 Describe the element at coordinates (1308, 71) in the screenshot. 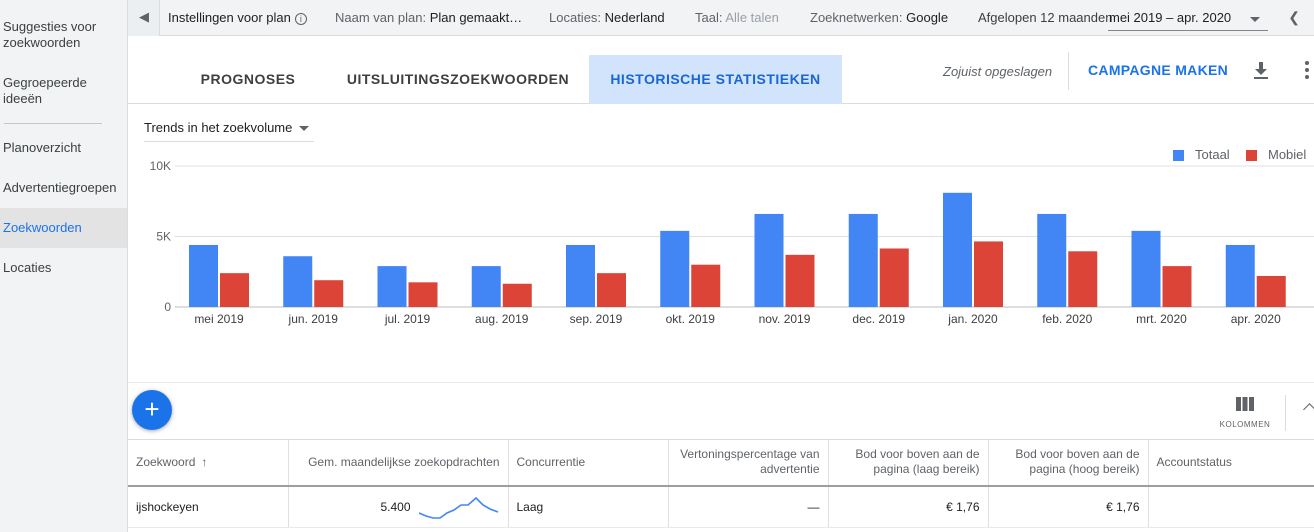

I see `more-options-icon` at that location.